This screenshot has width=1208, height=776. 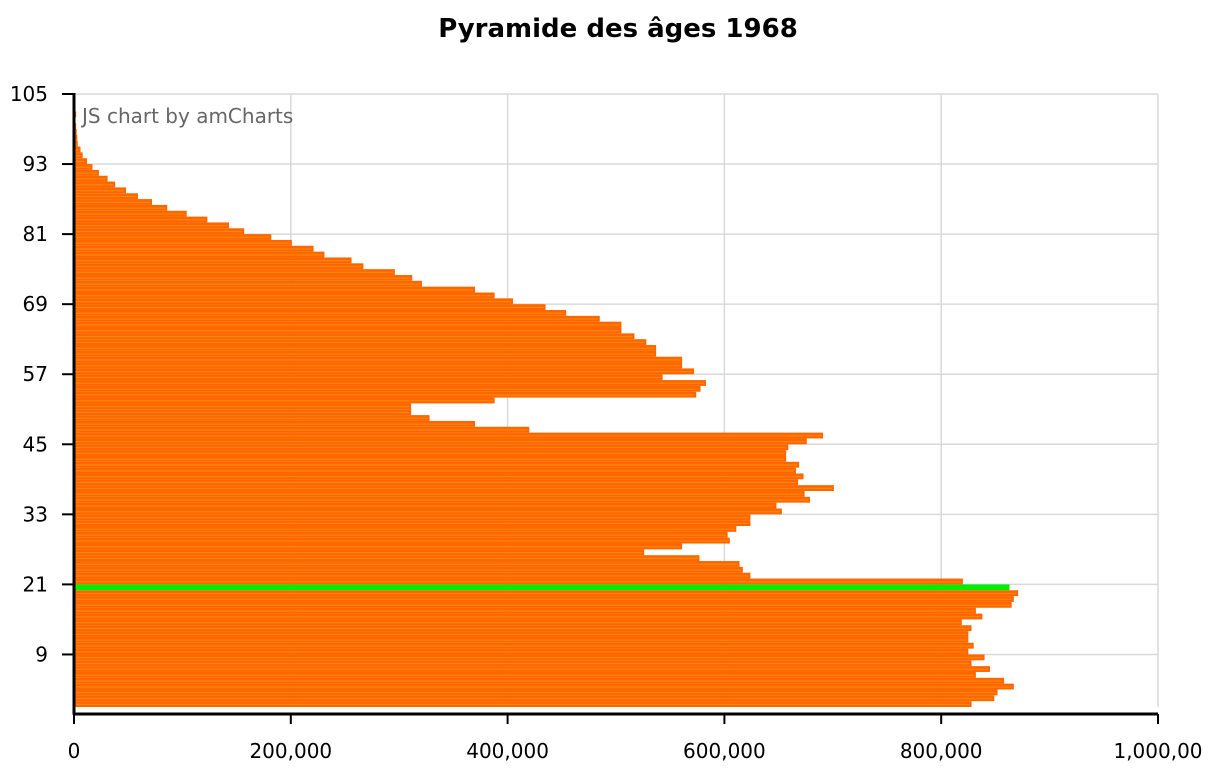 I want to click on x-tick-label: 200,000, so click(x=290, y=751).